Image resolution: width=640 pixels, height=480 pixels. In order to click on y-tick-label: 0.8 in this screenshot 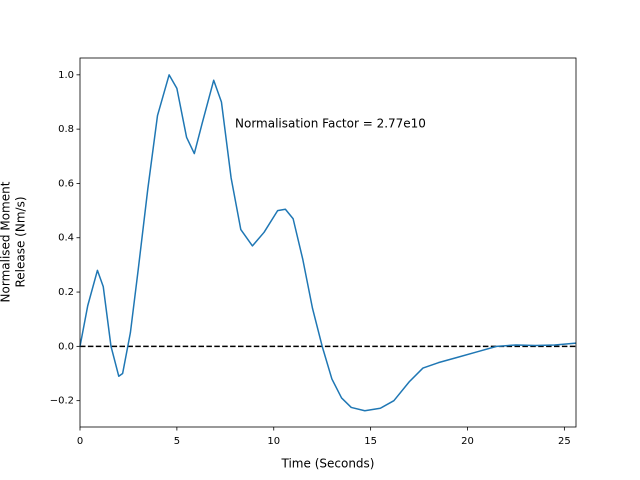, I will do `click(66, 129)`.